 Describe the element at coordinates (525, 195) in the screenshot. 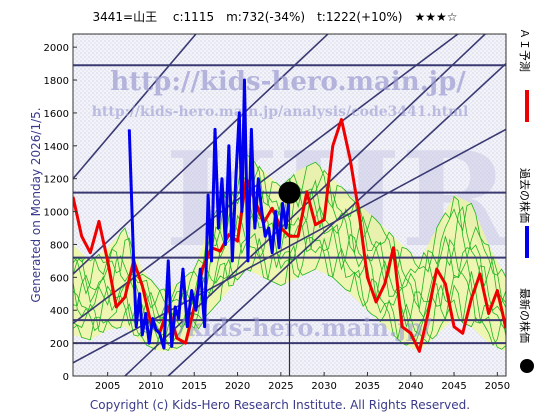

I see `legend-price-label: 過去の株価` at that location.